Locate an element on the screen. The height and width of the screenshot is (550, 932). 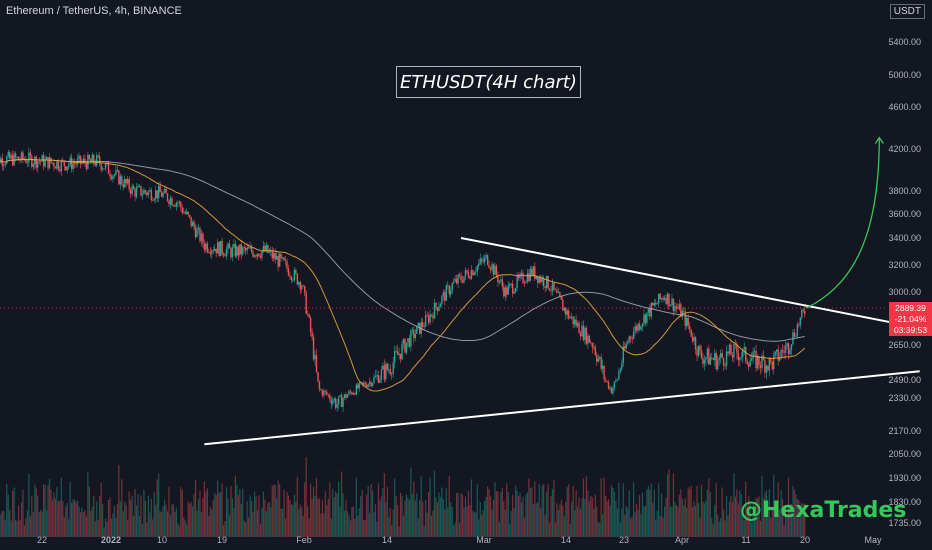
y-tick-label: 4600.00 is located at coordinates (904, 107).